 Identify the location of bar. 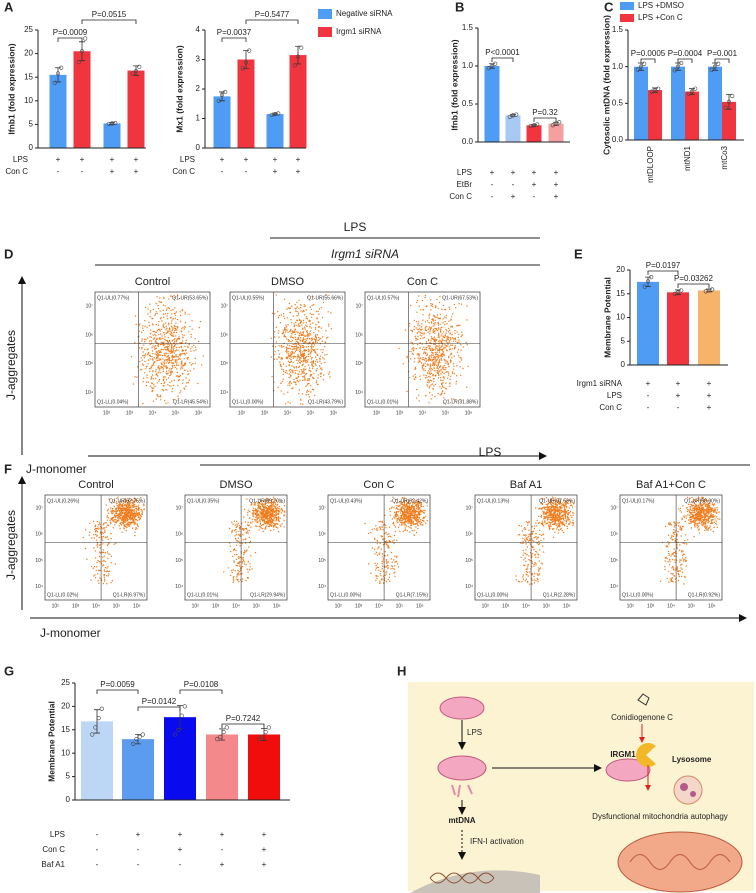
(692, 115).